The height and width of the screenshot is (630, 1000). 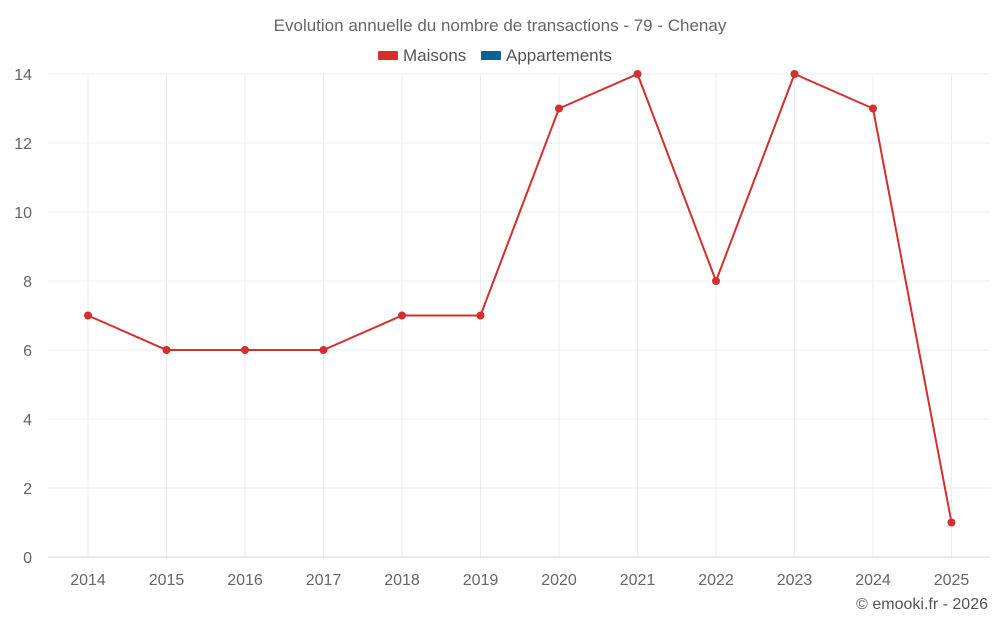 What do you see at coordinates (491, 55) in the screenshot?
I see `legend-swatch-appartements` at bounding box center [491, 55].